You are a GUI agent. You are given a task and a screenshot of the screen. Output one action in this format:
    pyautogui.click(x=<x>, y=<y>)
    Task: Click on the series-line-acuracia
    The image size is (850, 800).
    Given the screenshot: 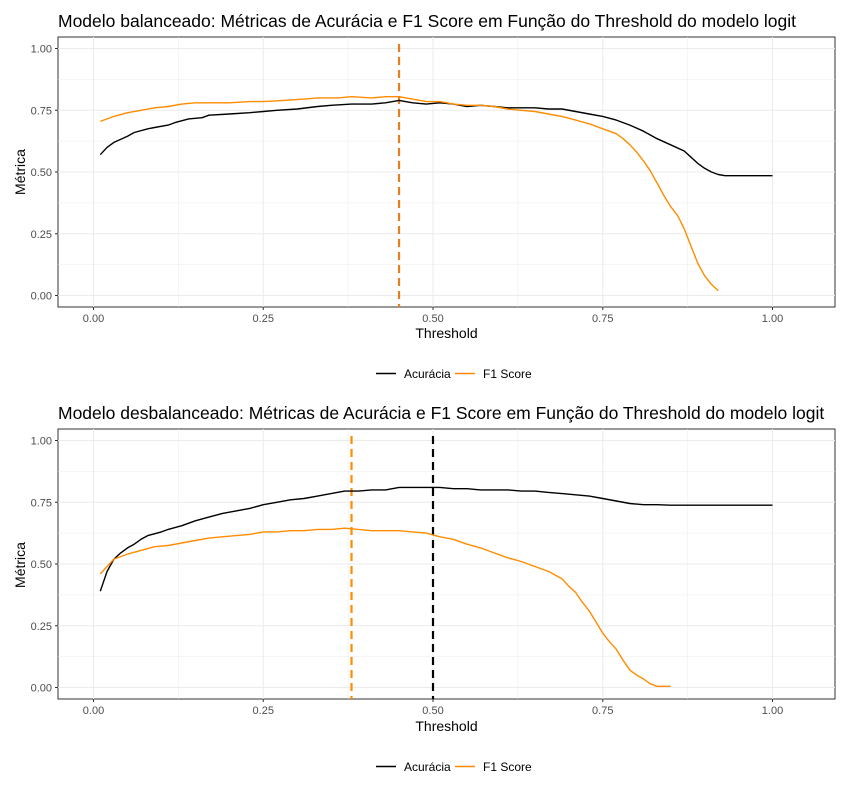 What is the action you would take?
    pyautogui.click(x=436, y=539)
    